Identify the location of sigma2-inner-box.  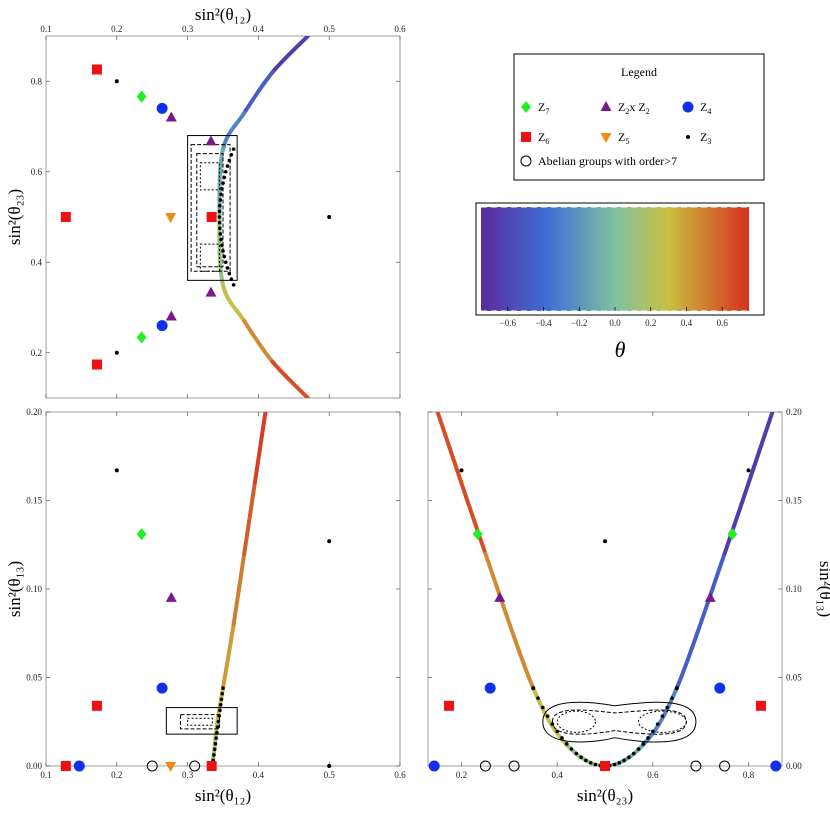
(210, 210).